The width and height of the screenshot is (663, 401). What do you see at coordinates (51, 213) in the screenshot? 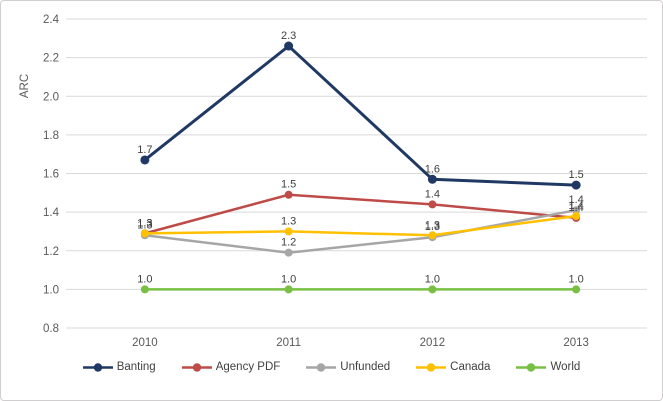
I see `y-tick-label: 1.4` at bounding box center [51, 213].